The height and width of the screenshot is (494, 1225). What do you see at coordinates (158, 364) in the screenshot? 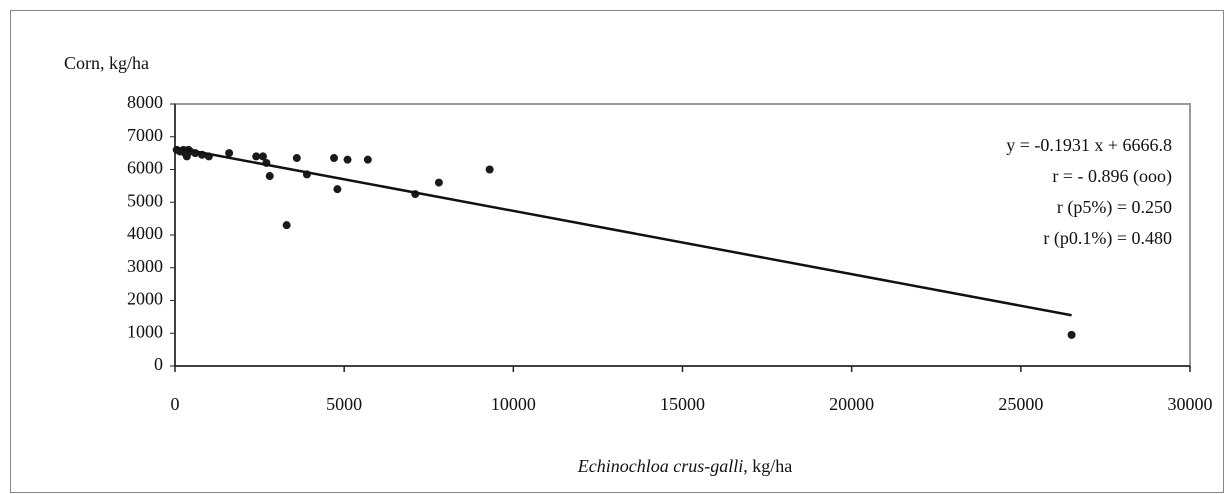
I see `y-tick-label: 0` at bounding box center [158, 364].